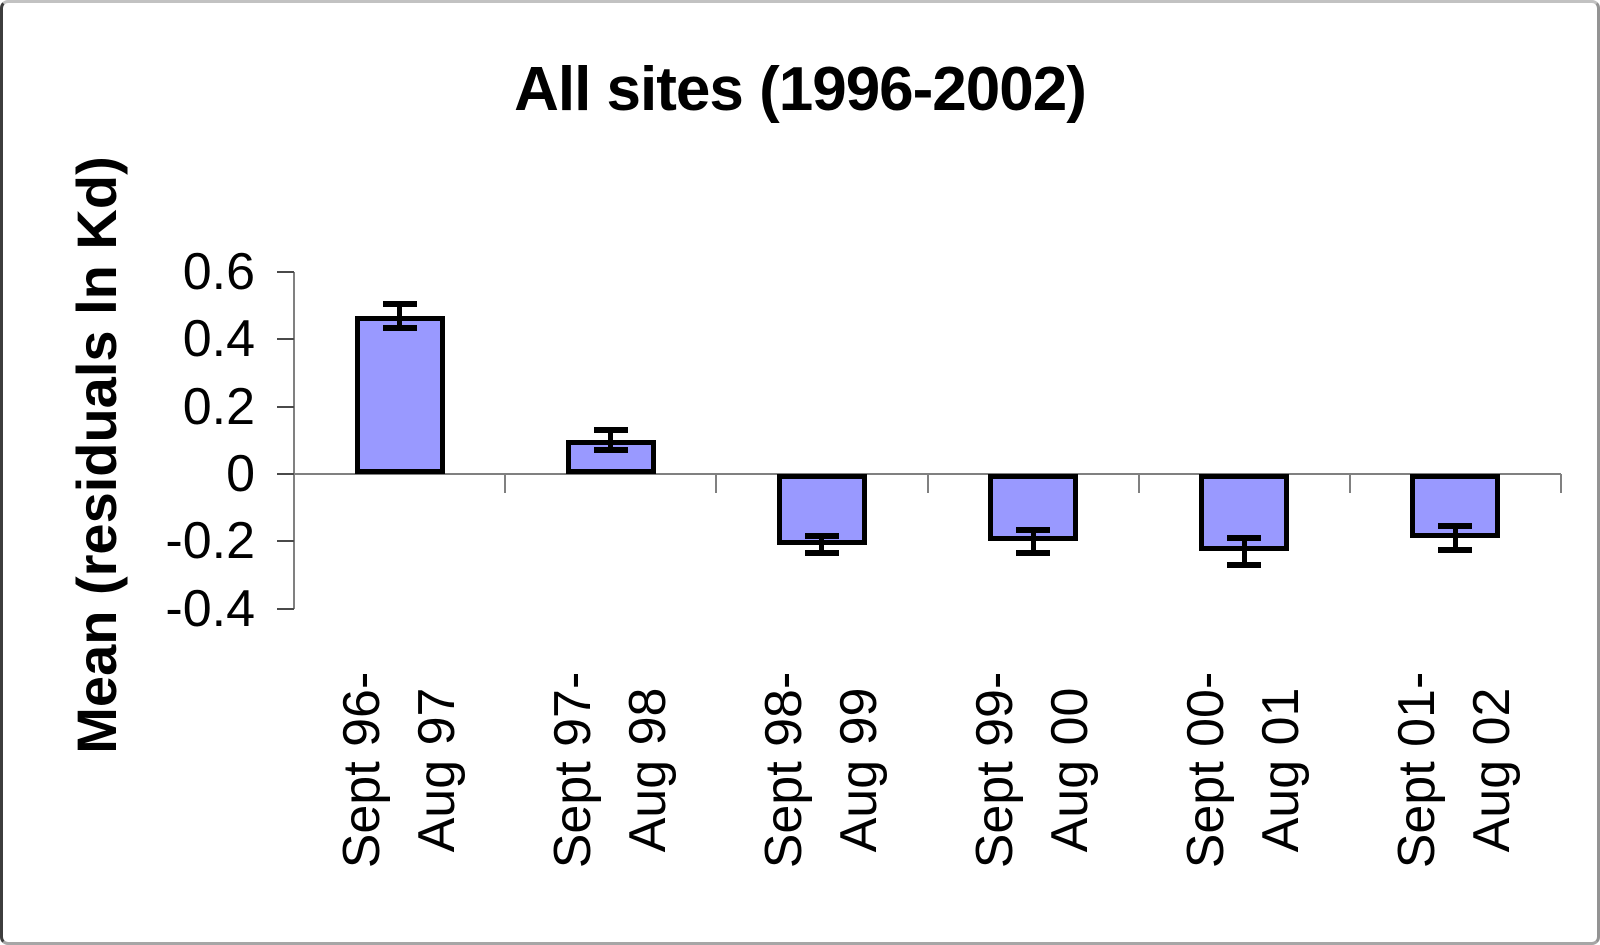 The image size is (1600, 945). I want to click on category-label: Sept 96- Aug 97, so click(399, 770).